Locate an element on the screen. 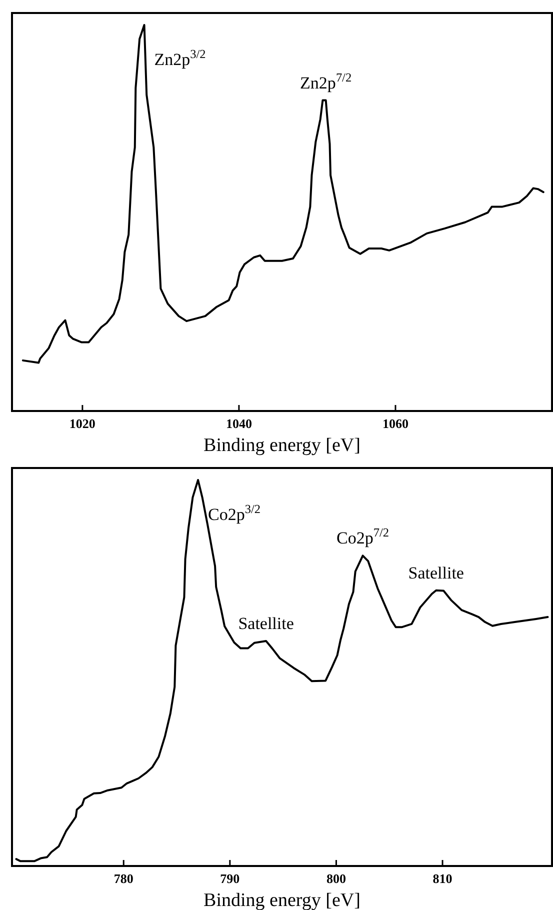  x-tick-label: 1020 is located at coordinates (82, 423).